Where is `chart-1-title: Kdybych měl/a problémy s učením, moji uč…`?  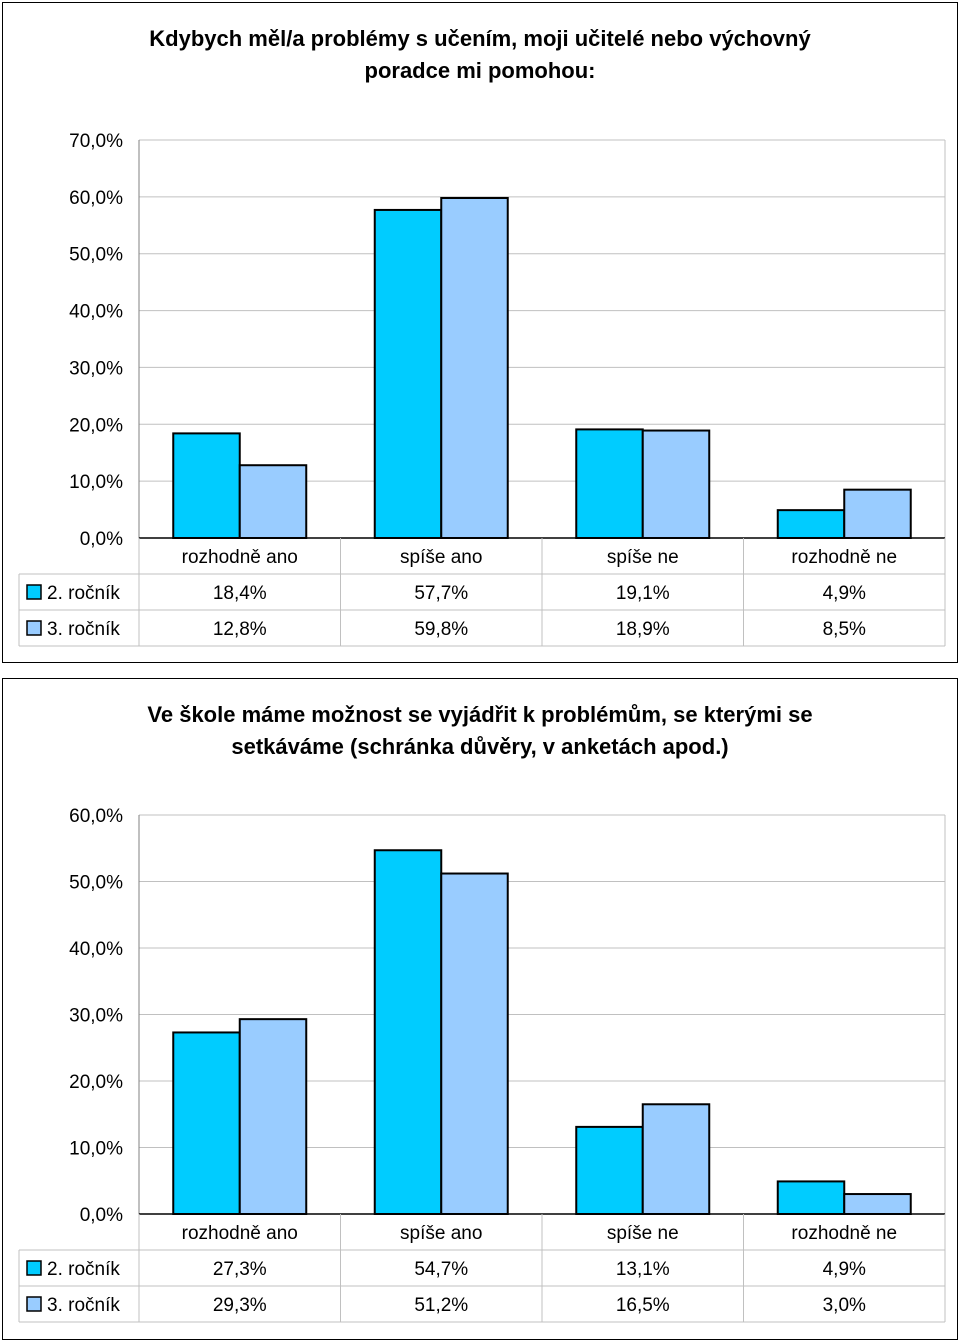
chart-1-title: Kdybych měl/a problémy s učením, moji uč… is located at coordinates (480, 55).